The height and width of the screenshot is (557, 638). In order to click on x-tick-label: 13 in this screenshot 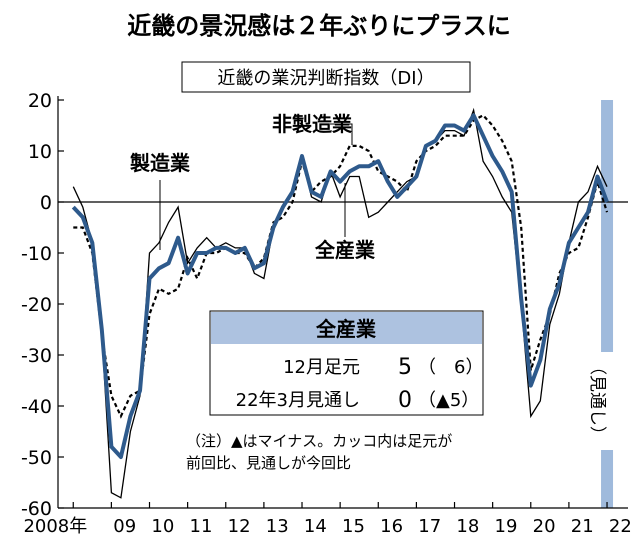, I will do `click(277, 526)`.